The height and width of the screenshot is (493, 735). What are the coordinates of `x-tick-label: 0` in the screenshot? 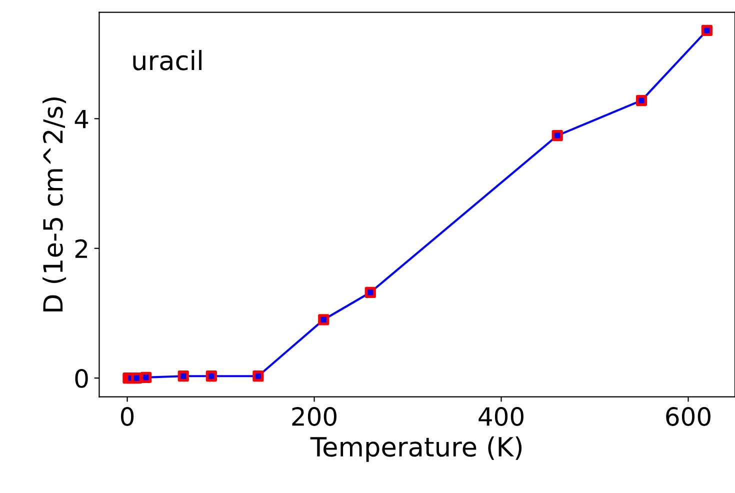 It's located at (127, 416).